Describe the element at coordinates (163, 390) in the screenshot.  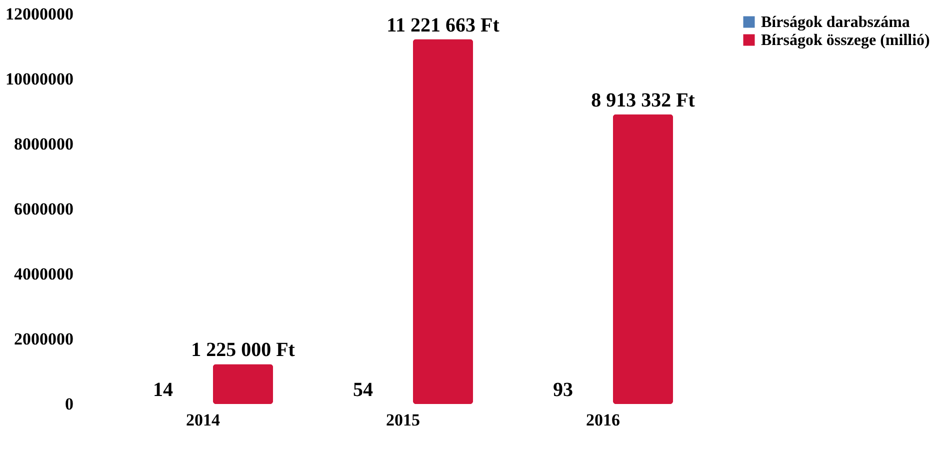
I see `data-label: 14` at that location.